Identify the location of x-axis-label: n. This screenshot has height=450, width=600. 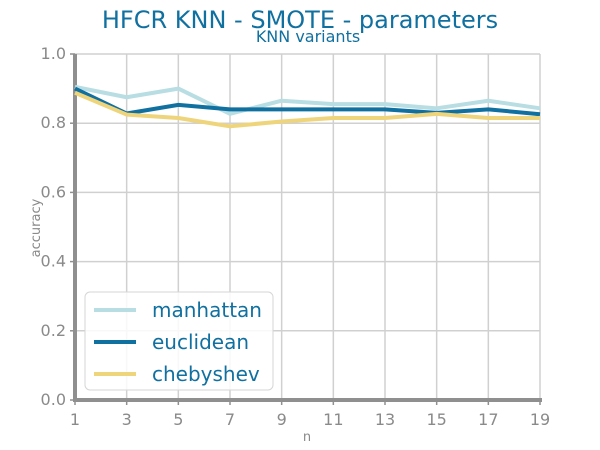
(307, 437).